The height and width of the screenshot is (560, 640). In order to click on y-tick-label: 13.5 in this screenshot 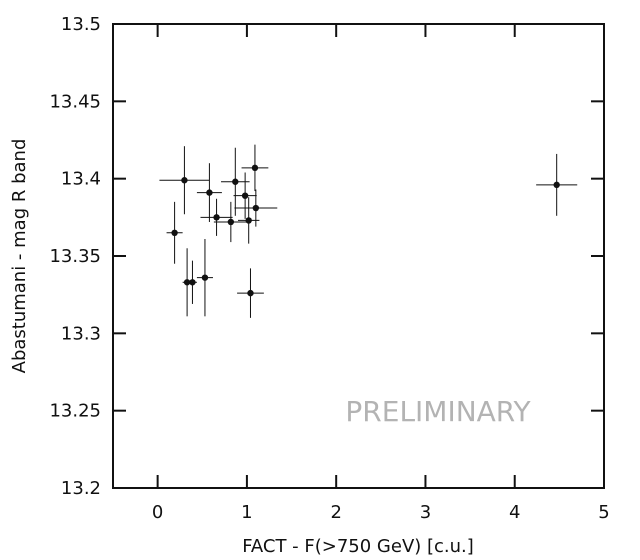, I will do `click(81, 24)`.